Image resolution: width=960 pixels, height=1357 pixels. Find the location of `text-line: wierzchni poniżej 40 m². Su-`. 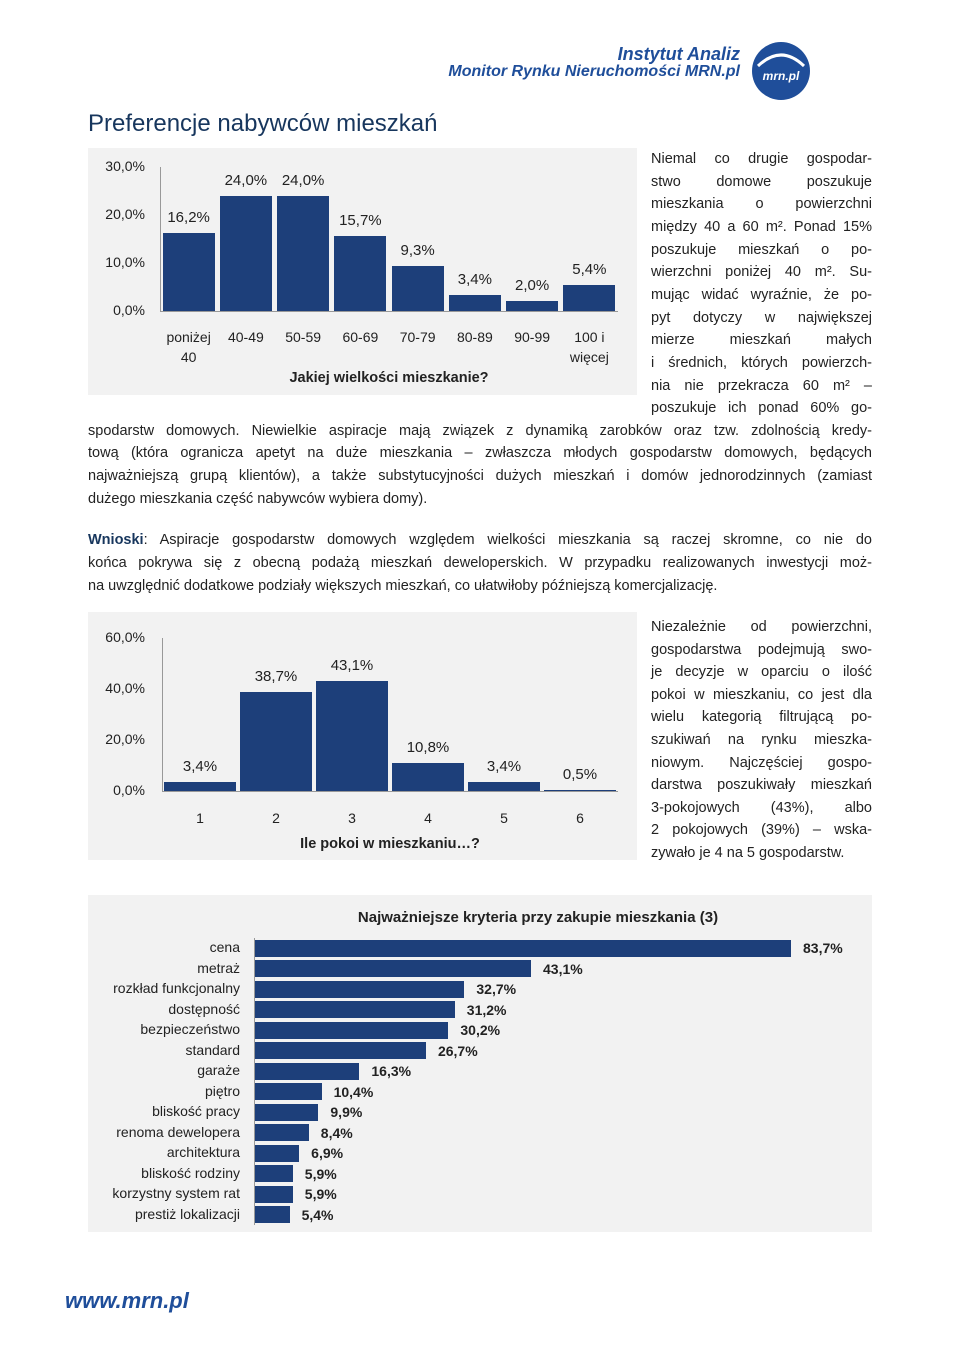

text-line: wierzchni poniżej 40 m². Su- is located at coordinates (761, 272).